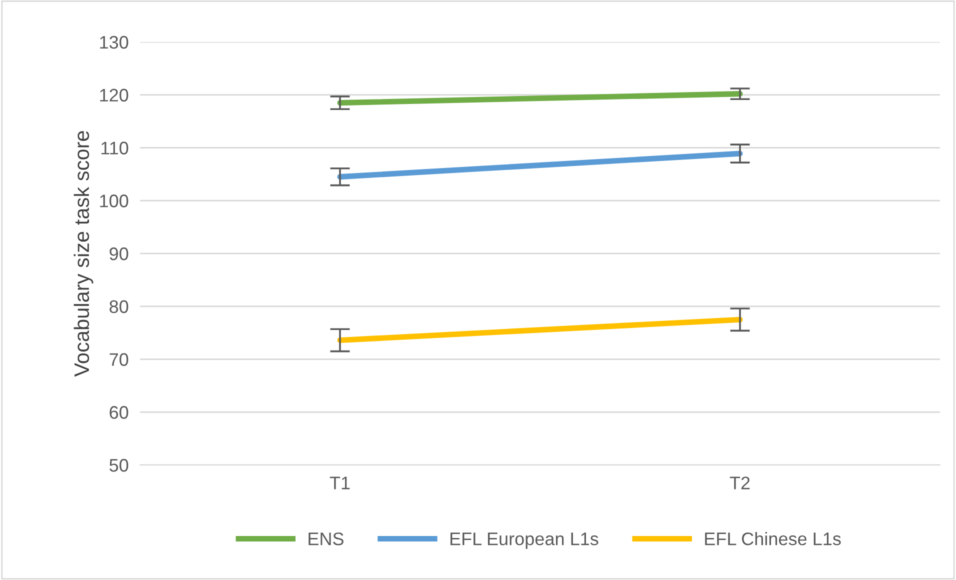 The height and width of the screenshot is (580, 956). What do you see at coordinates (340, 483) in the screenshot?
I see `x-tick-label: T1` at bounding box center [340, 483].